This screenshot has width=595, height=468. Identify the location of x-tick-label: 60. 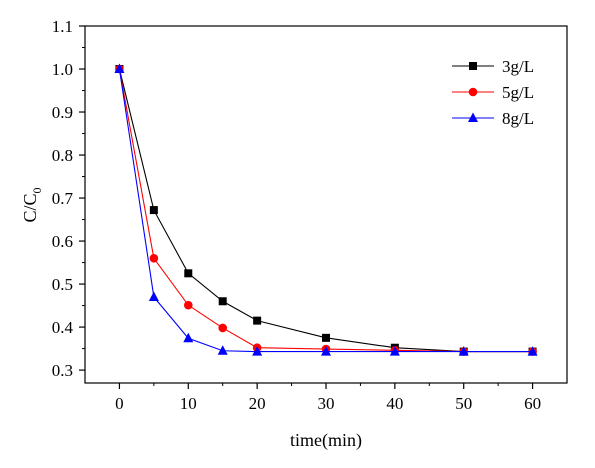
(532, 403).